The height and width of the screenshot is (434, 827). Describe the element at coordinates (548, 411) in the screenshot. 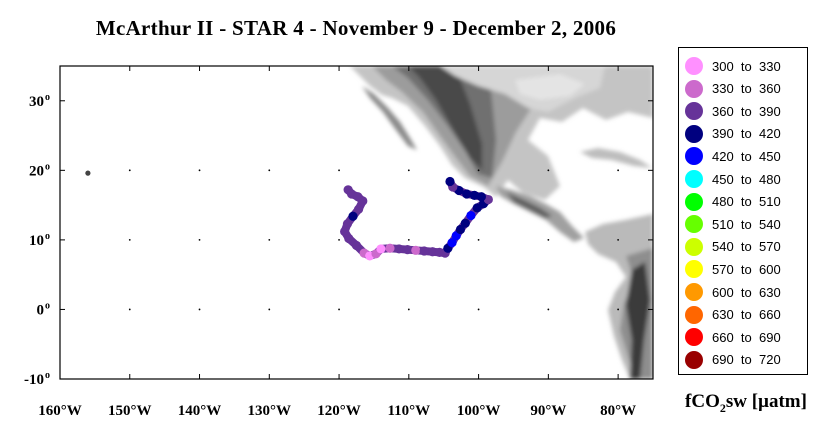

I see `x-tick-label: 90°W` at that location.